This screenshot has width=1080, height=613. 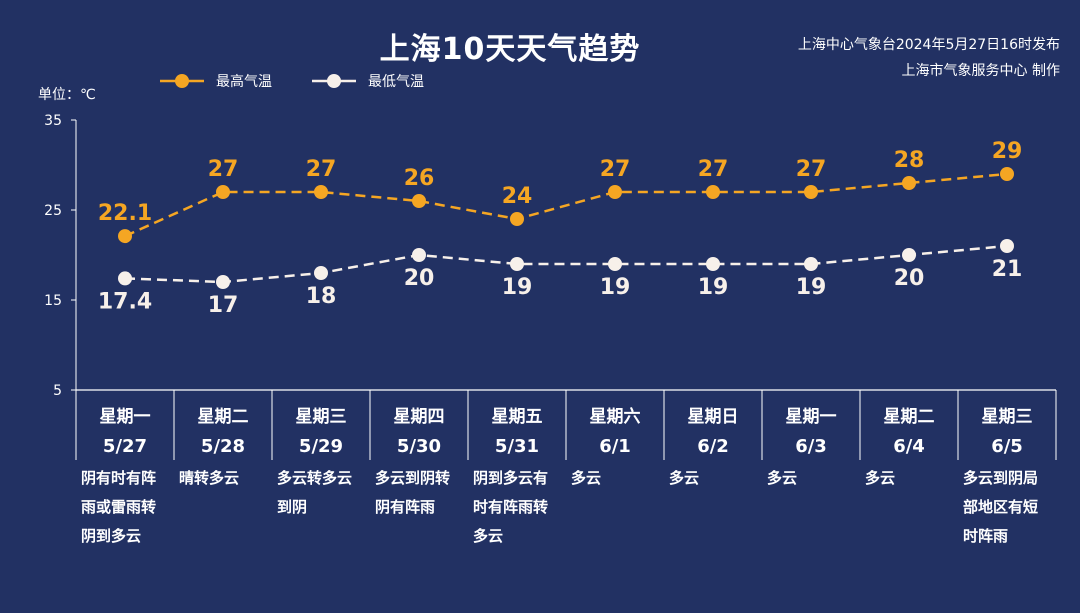 What do you see at coordinates (223, 446) in the screenshot?
I see `date-label: 5/28` at bounding box center [223, 446].